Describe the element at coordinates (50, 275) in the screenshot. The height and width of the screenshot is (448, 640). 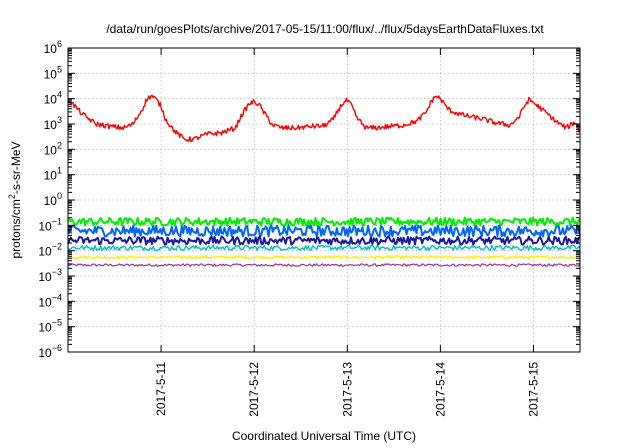
I see `y-tick-label: 10⁻³` at that location.